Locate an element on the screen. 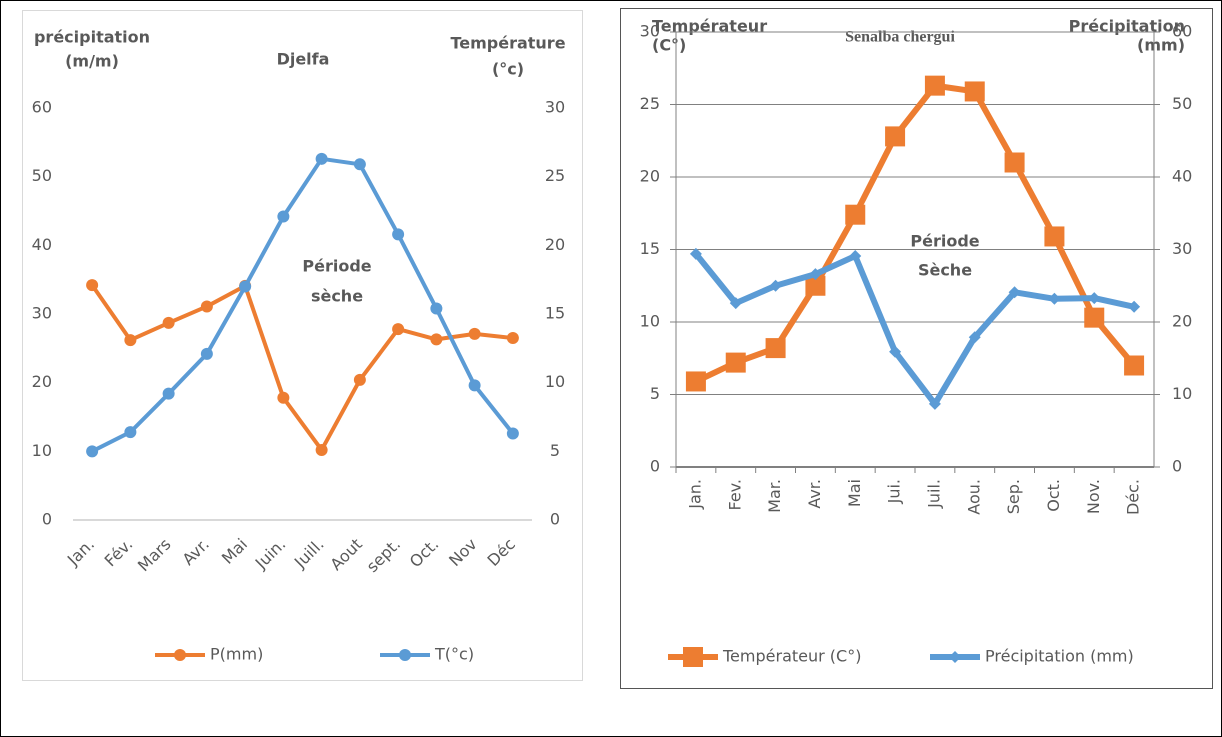 The height and width of the screenshot is (737, 1222). axis-label: précipitation is located at coordinates (92, 37).